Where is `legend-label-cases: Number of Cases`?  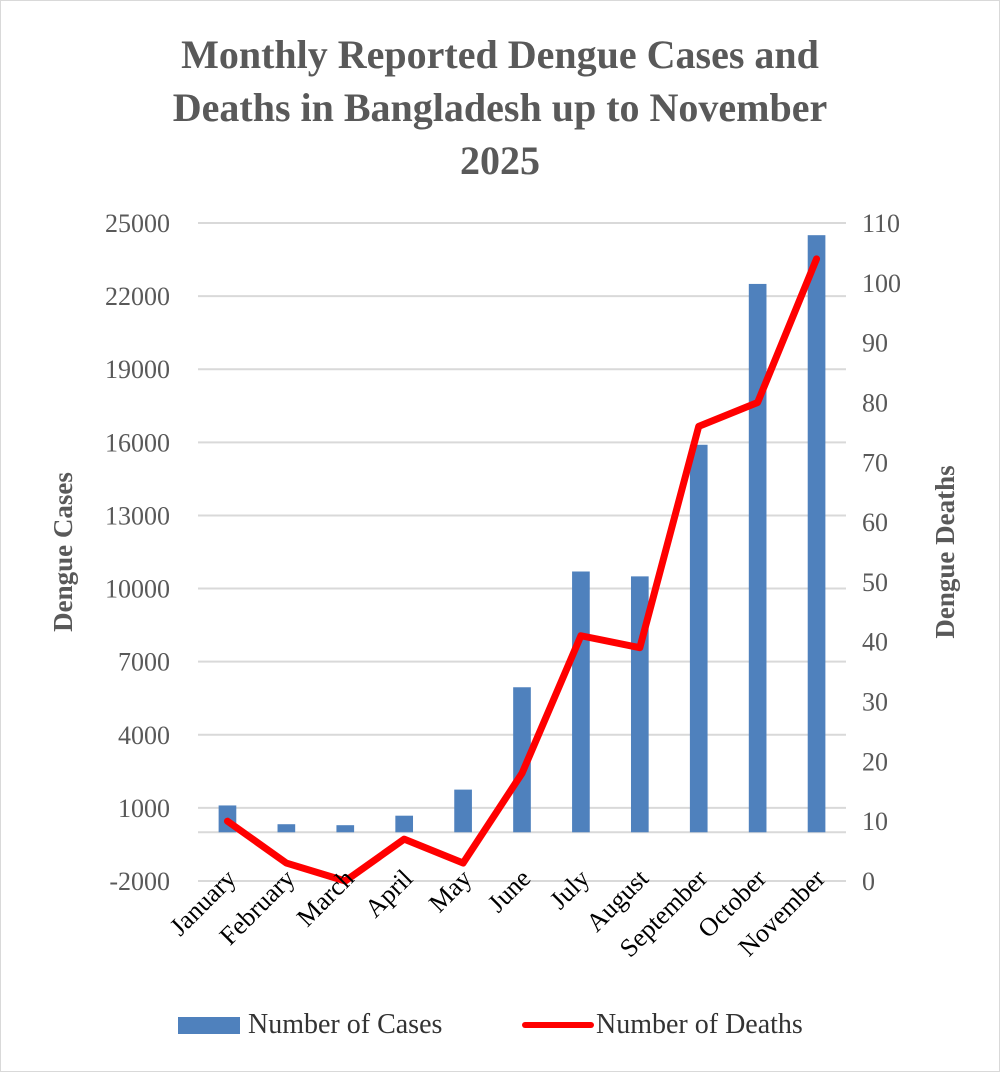 legend-label-cases: Number of Cases is located at coordinates (345, 1024).